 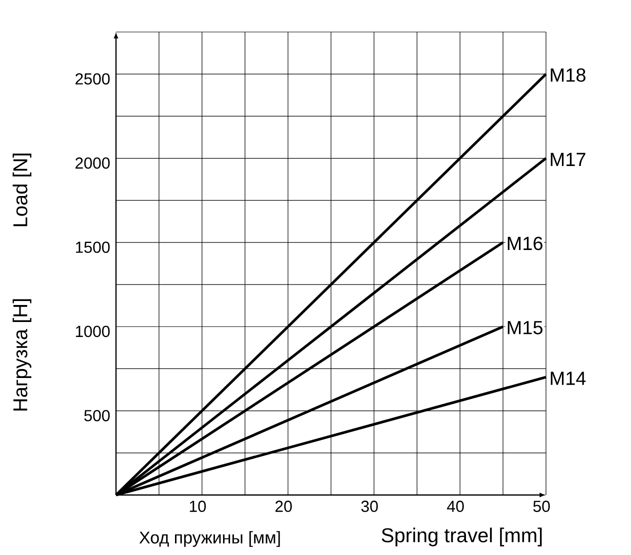 What do you see at coordinates (369, 506) in the screenshot?
I see `x-tick-label: 30` at bounding box center [369, 506].